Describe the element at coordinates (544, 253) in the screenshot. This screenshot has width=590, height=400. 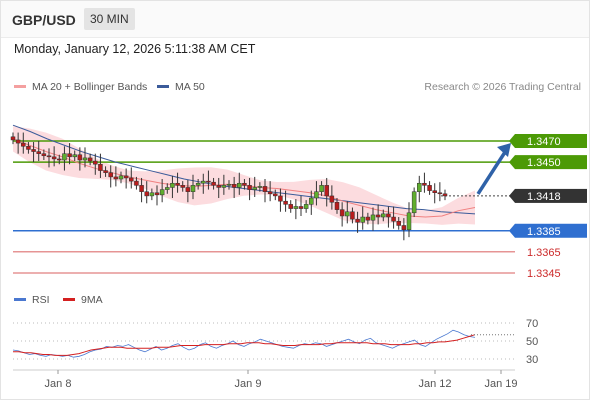
I see `level-label-1.3365: 1.3365` at that location.